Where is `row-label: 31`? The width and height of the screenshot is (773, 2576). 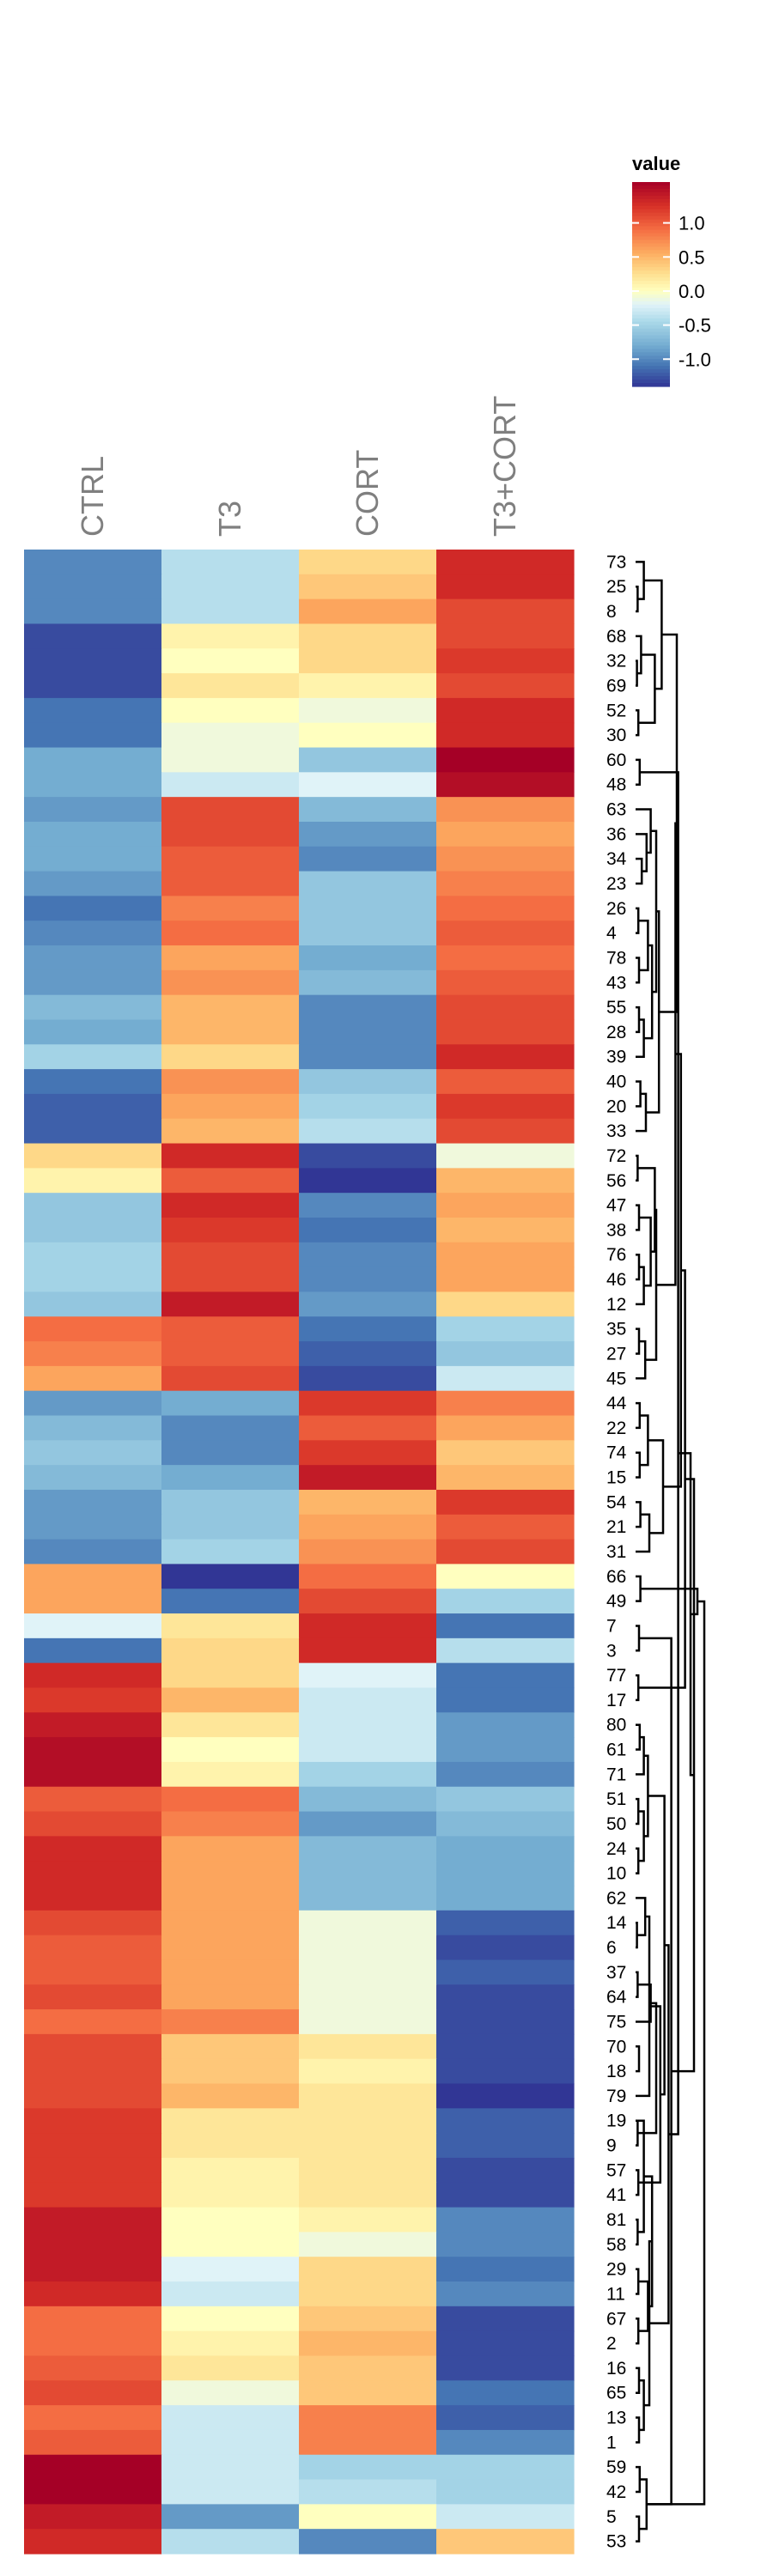 row-label: 31 is located at coordinates (616, 1552).